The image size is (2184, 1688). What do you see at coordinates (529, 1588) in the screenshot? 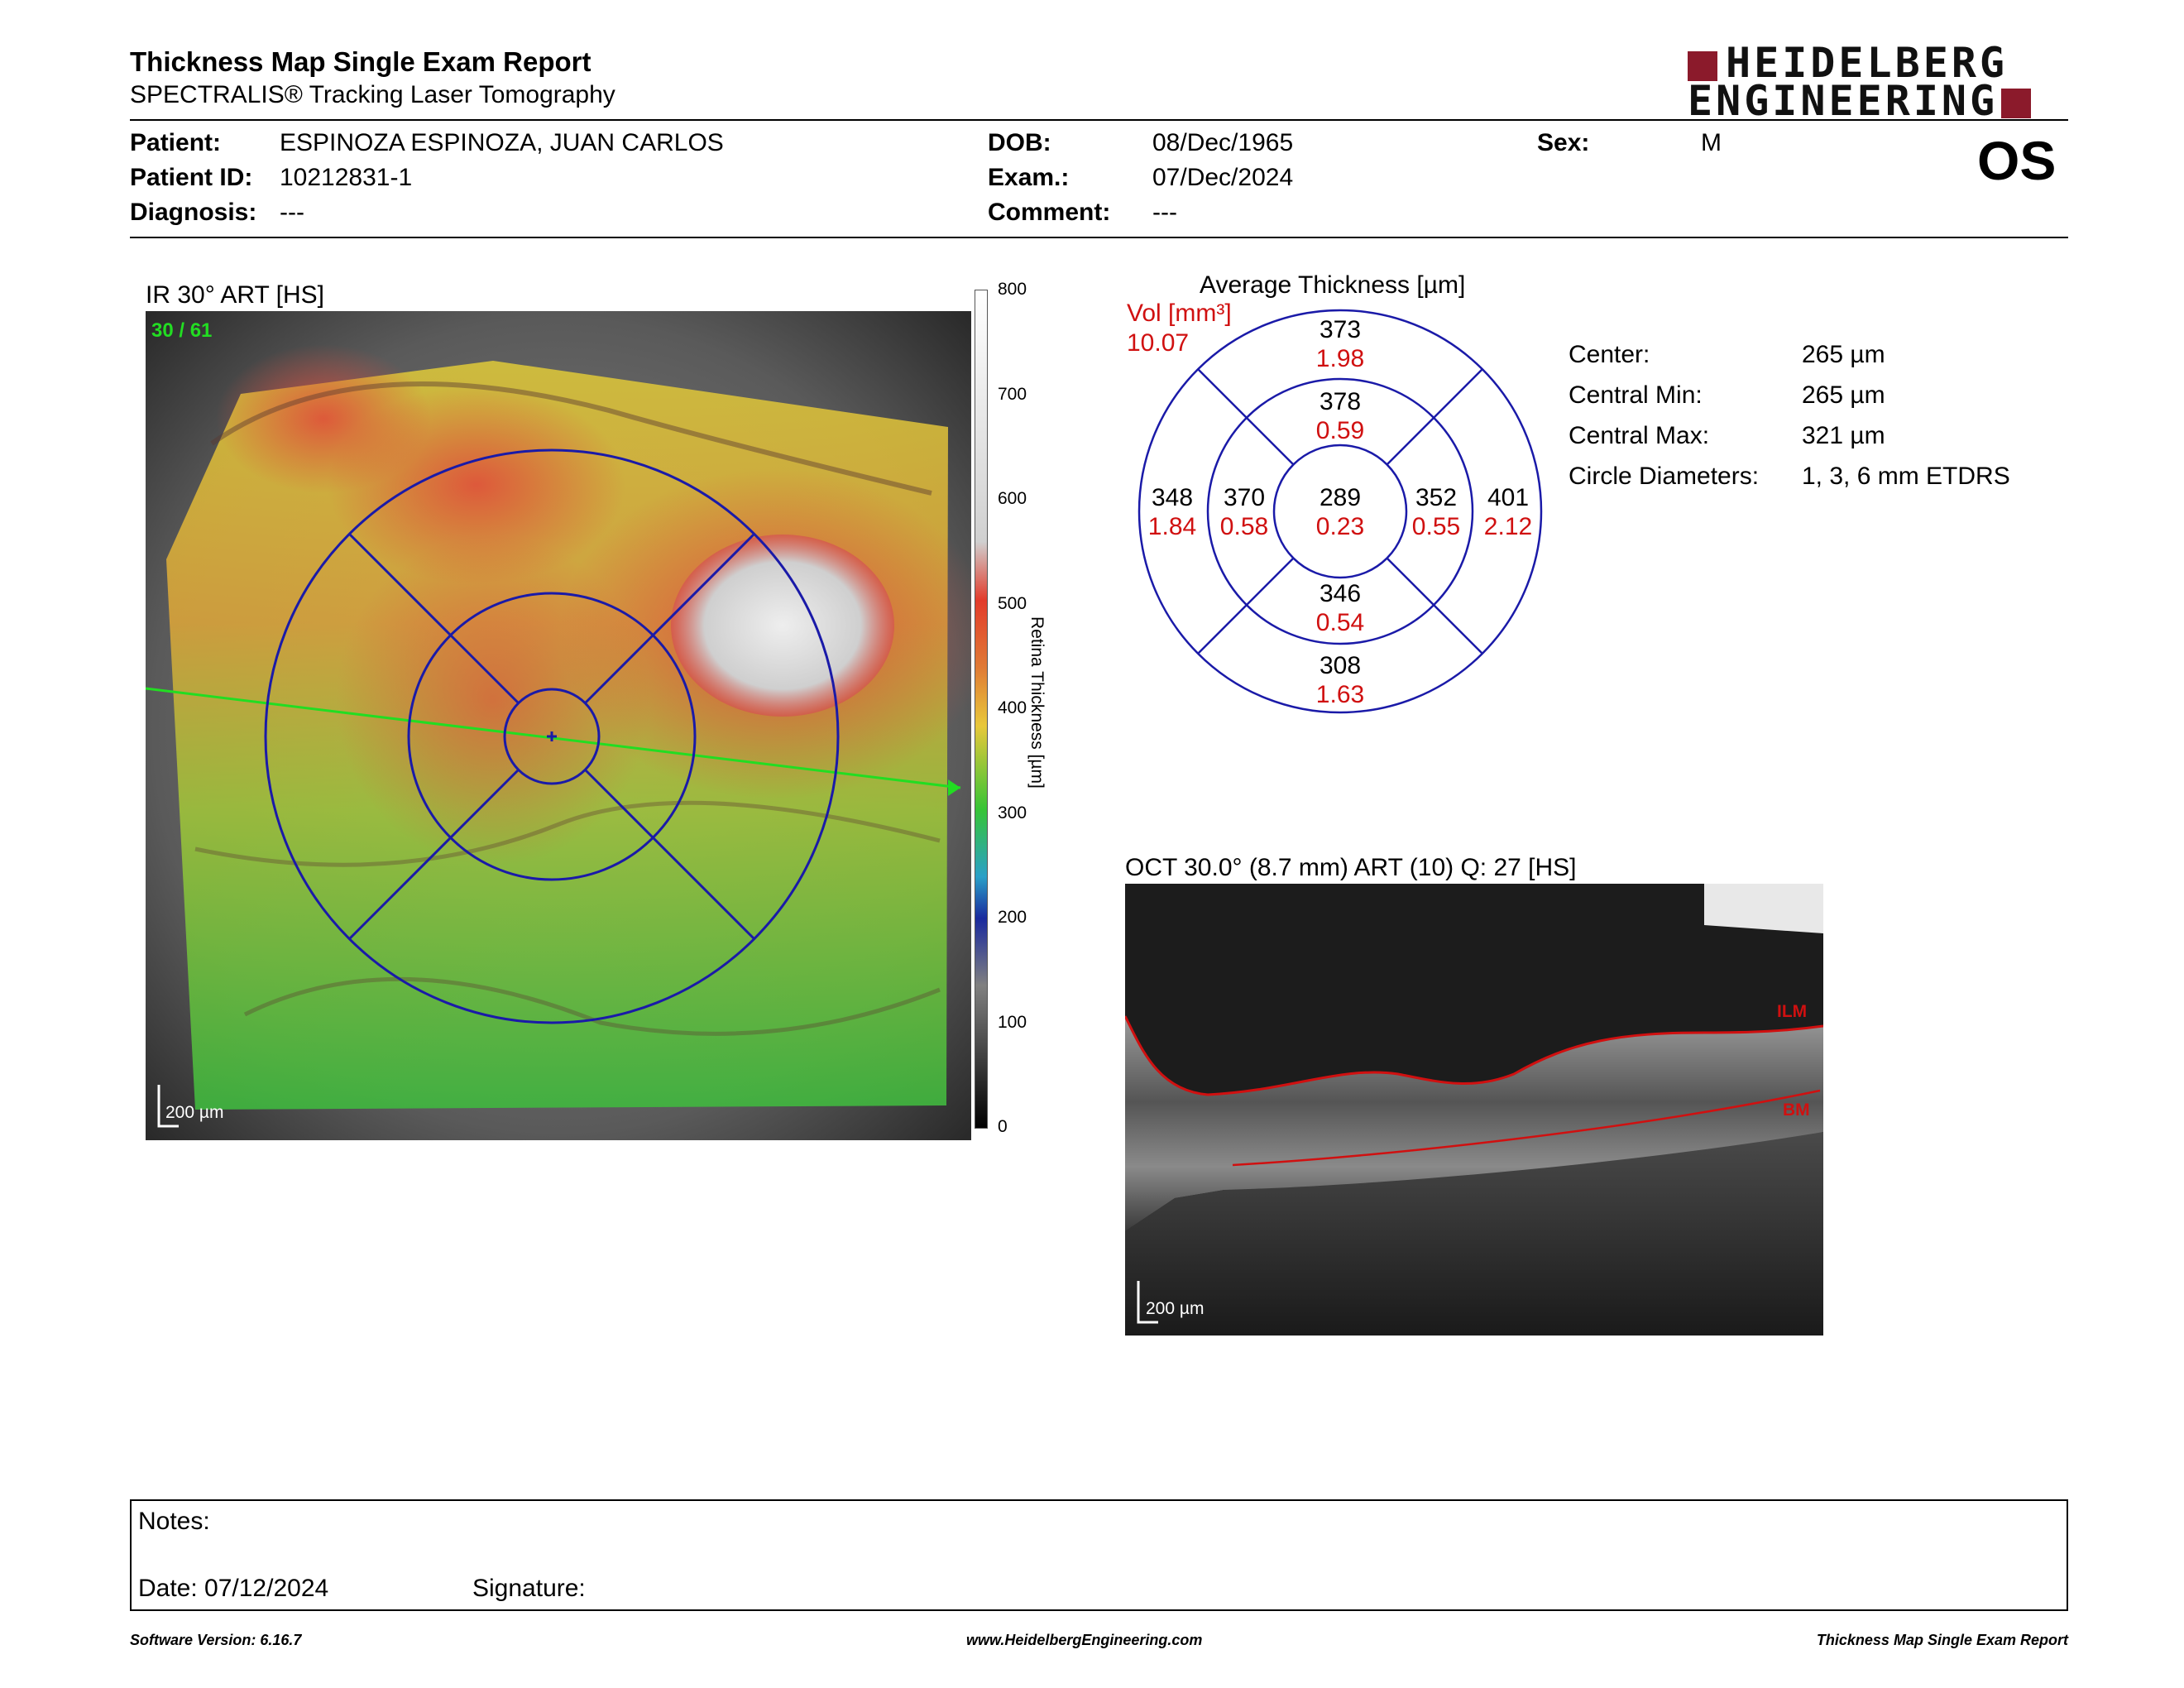
I see `signature-label: Signature:` at bounding box center [529, 1588].